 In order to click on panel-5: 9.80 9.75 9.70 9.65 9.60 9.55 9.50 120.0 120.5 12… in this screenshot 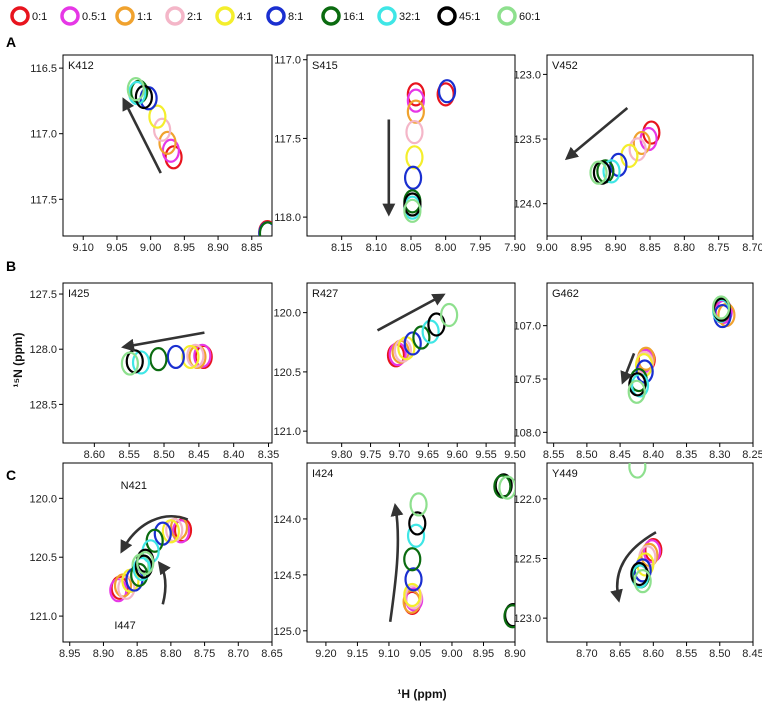, I will do `click(399, 371)`.